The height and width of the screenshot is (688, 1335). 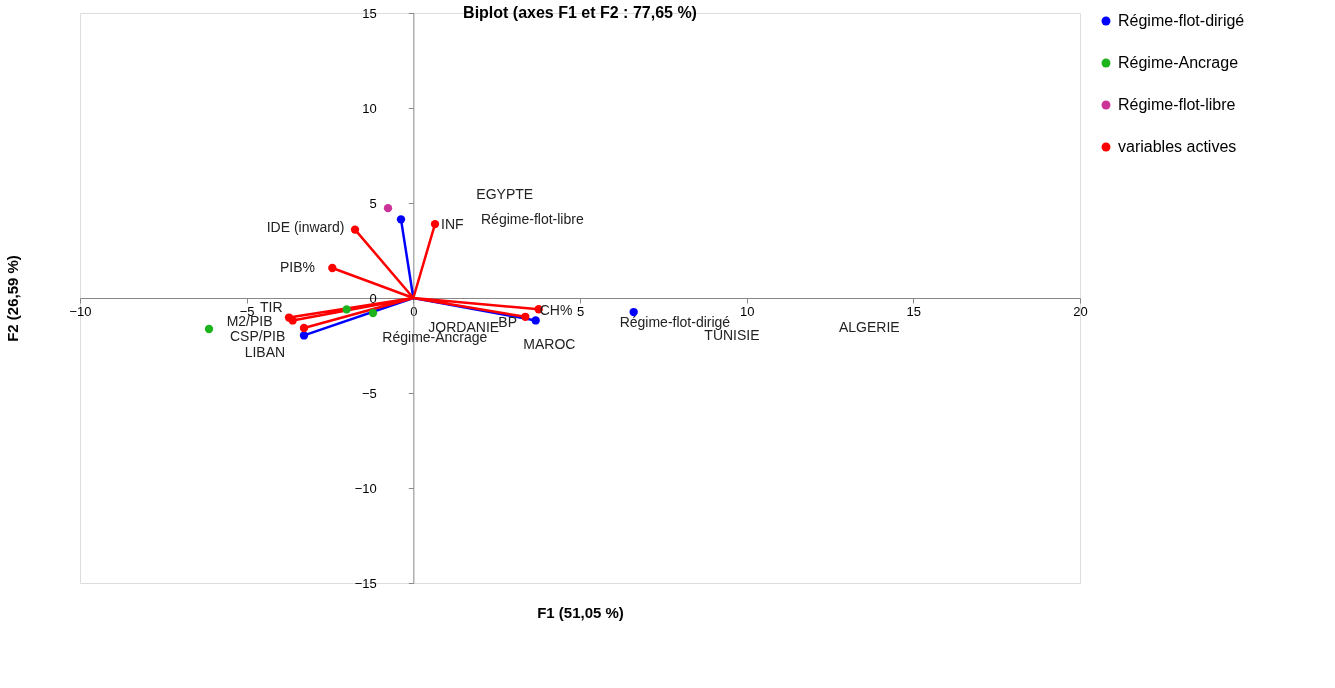 I want to click on y-tick-label: 5, so click(x=373, y=203).